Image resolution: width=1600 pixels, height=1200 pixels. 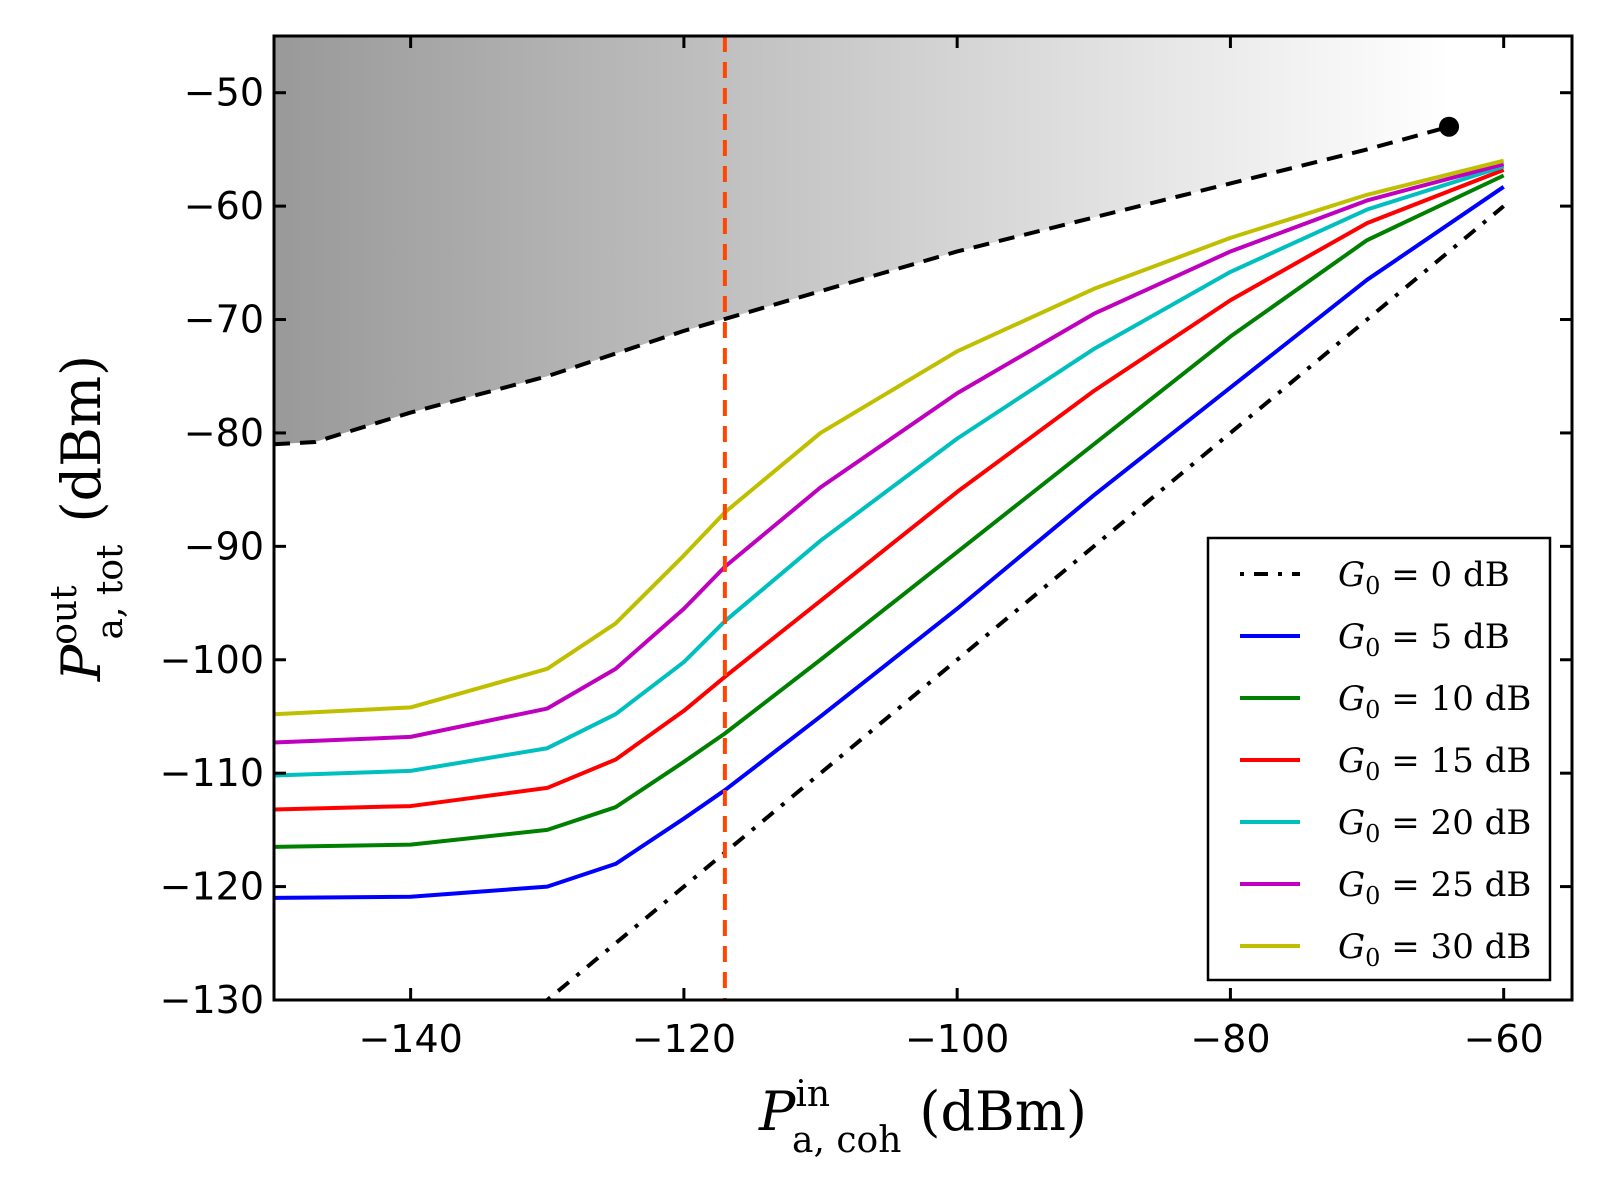 I want to click on y-axis-label-group: Pout a, tot(dBm), so click(x=87, y=518).